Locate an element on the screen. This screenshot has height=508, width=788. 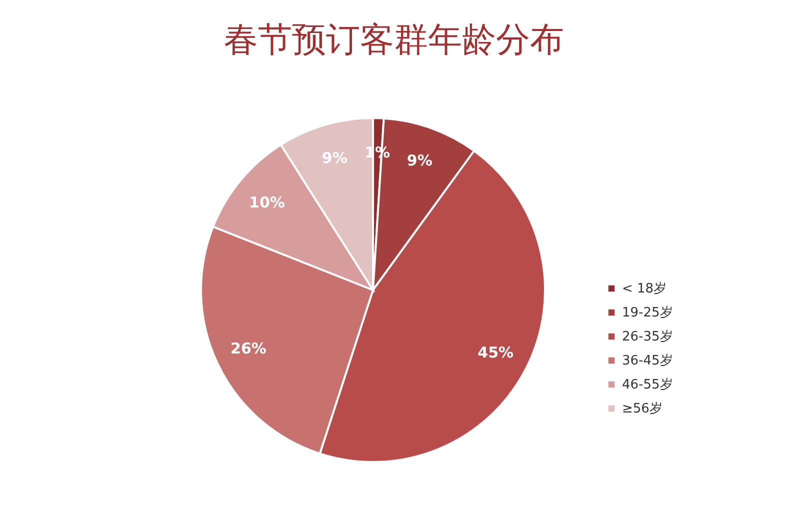
data-label: 45% is located at coordinates (496, 352).